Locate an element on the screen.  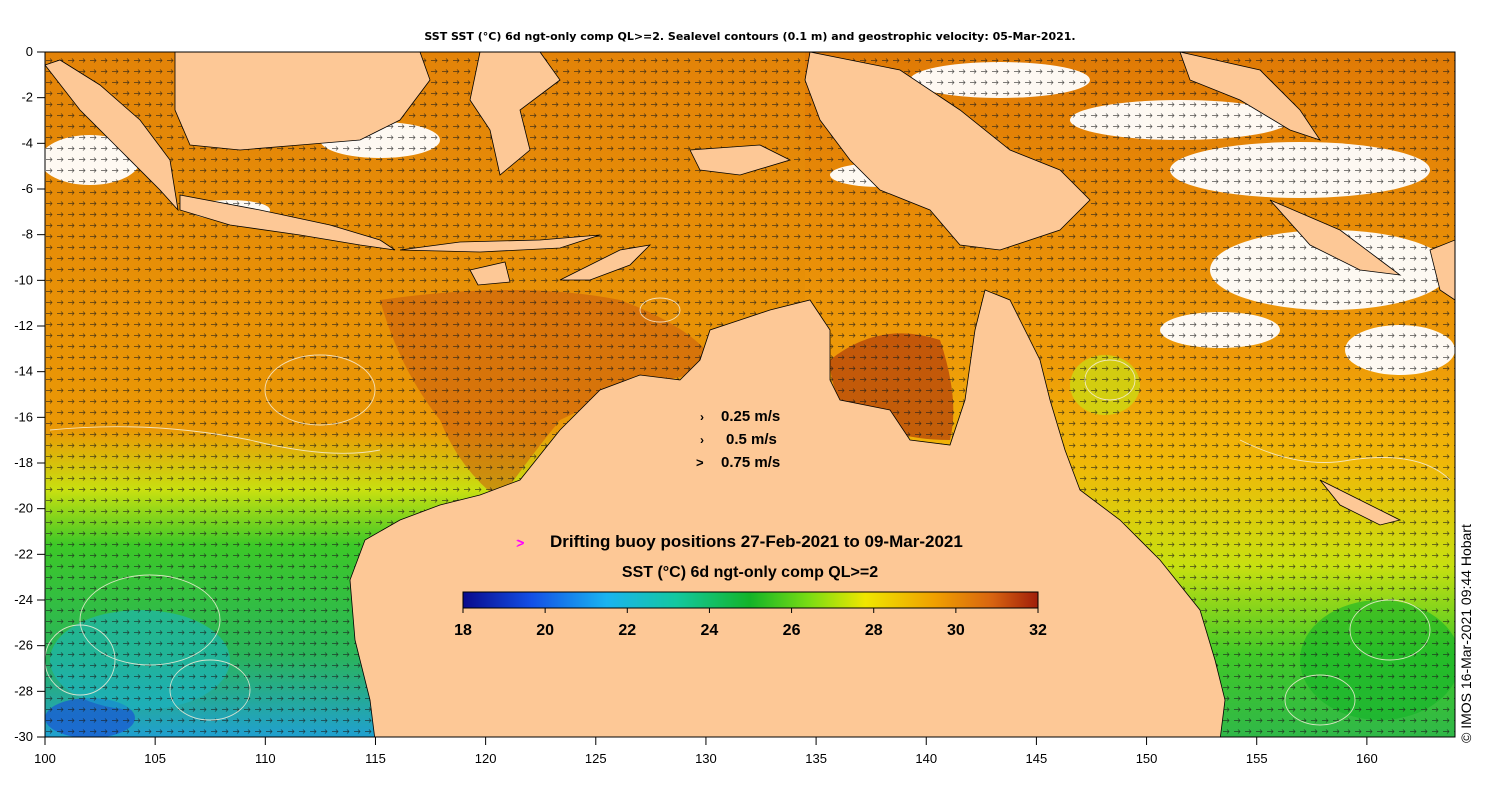
colorbar-title: SST (°C) 6d ngt-only comp QL>=2 is located at coordinates (750, 572).